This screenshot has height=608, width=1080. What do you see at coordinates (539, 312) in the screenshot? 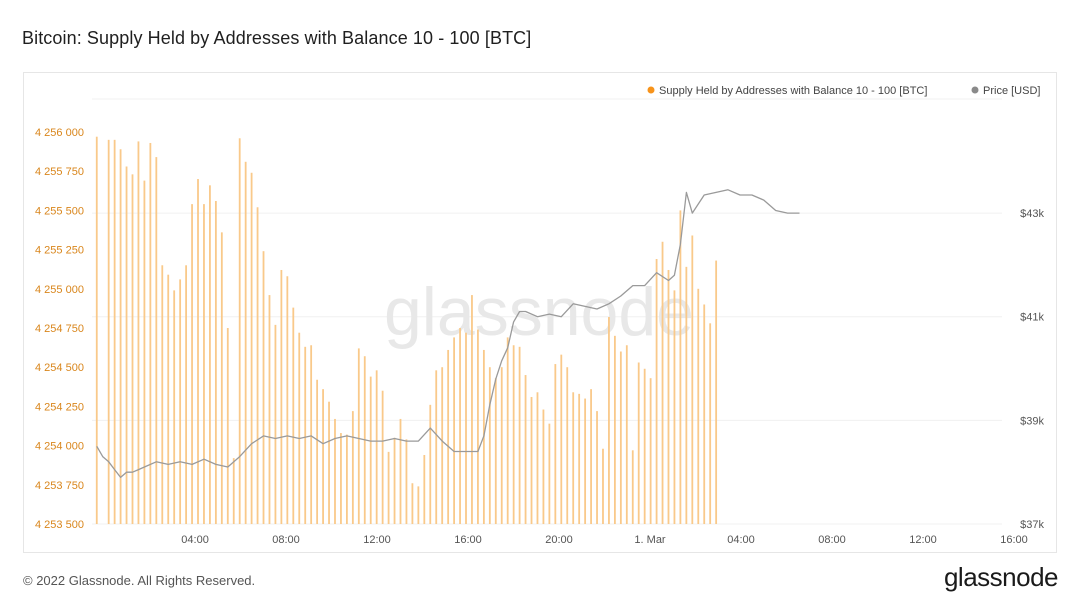
I see `watermark: glassnode` at bounding box center [539, 312].